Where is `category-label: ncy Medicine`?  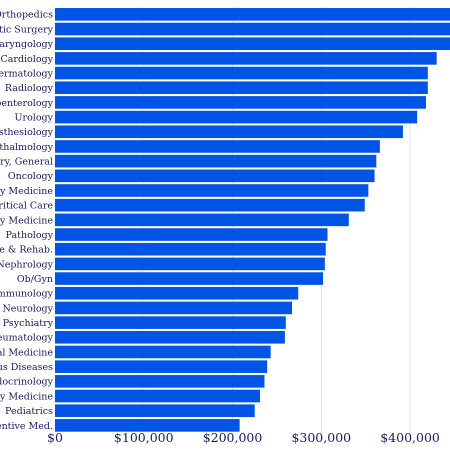
category-label: ncy Medicine is located at coordinates (26, 191).